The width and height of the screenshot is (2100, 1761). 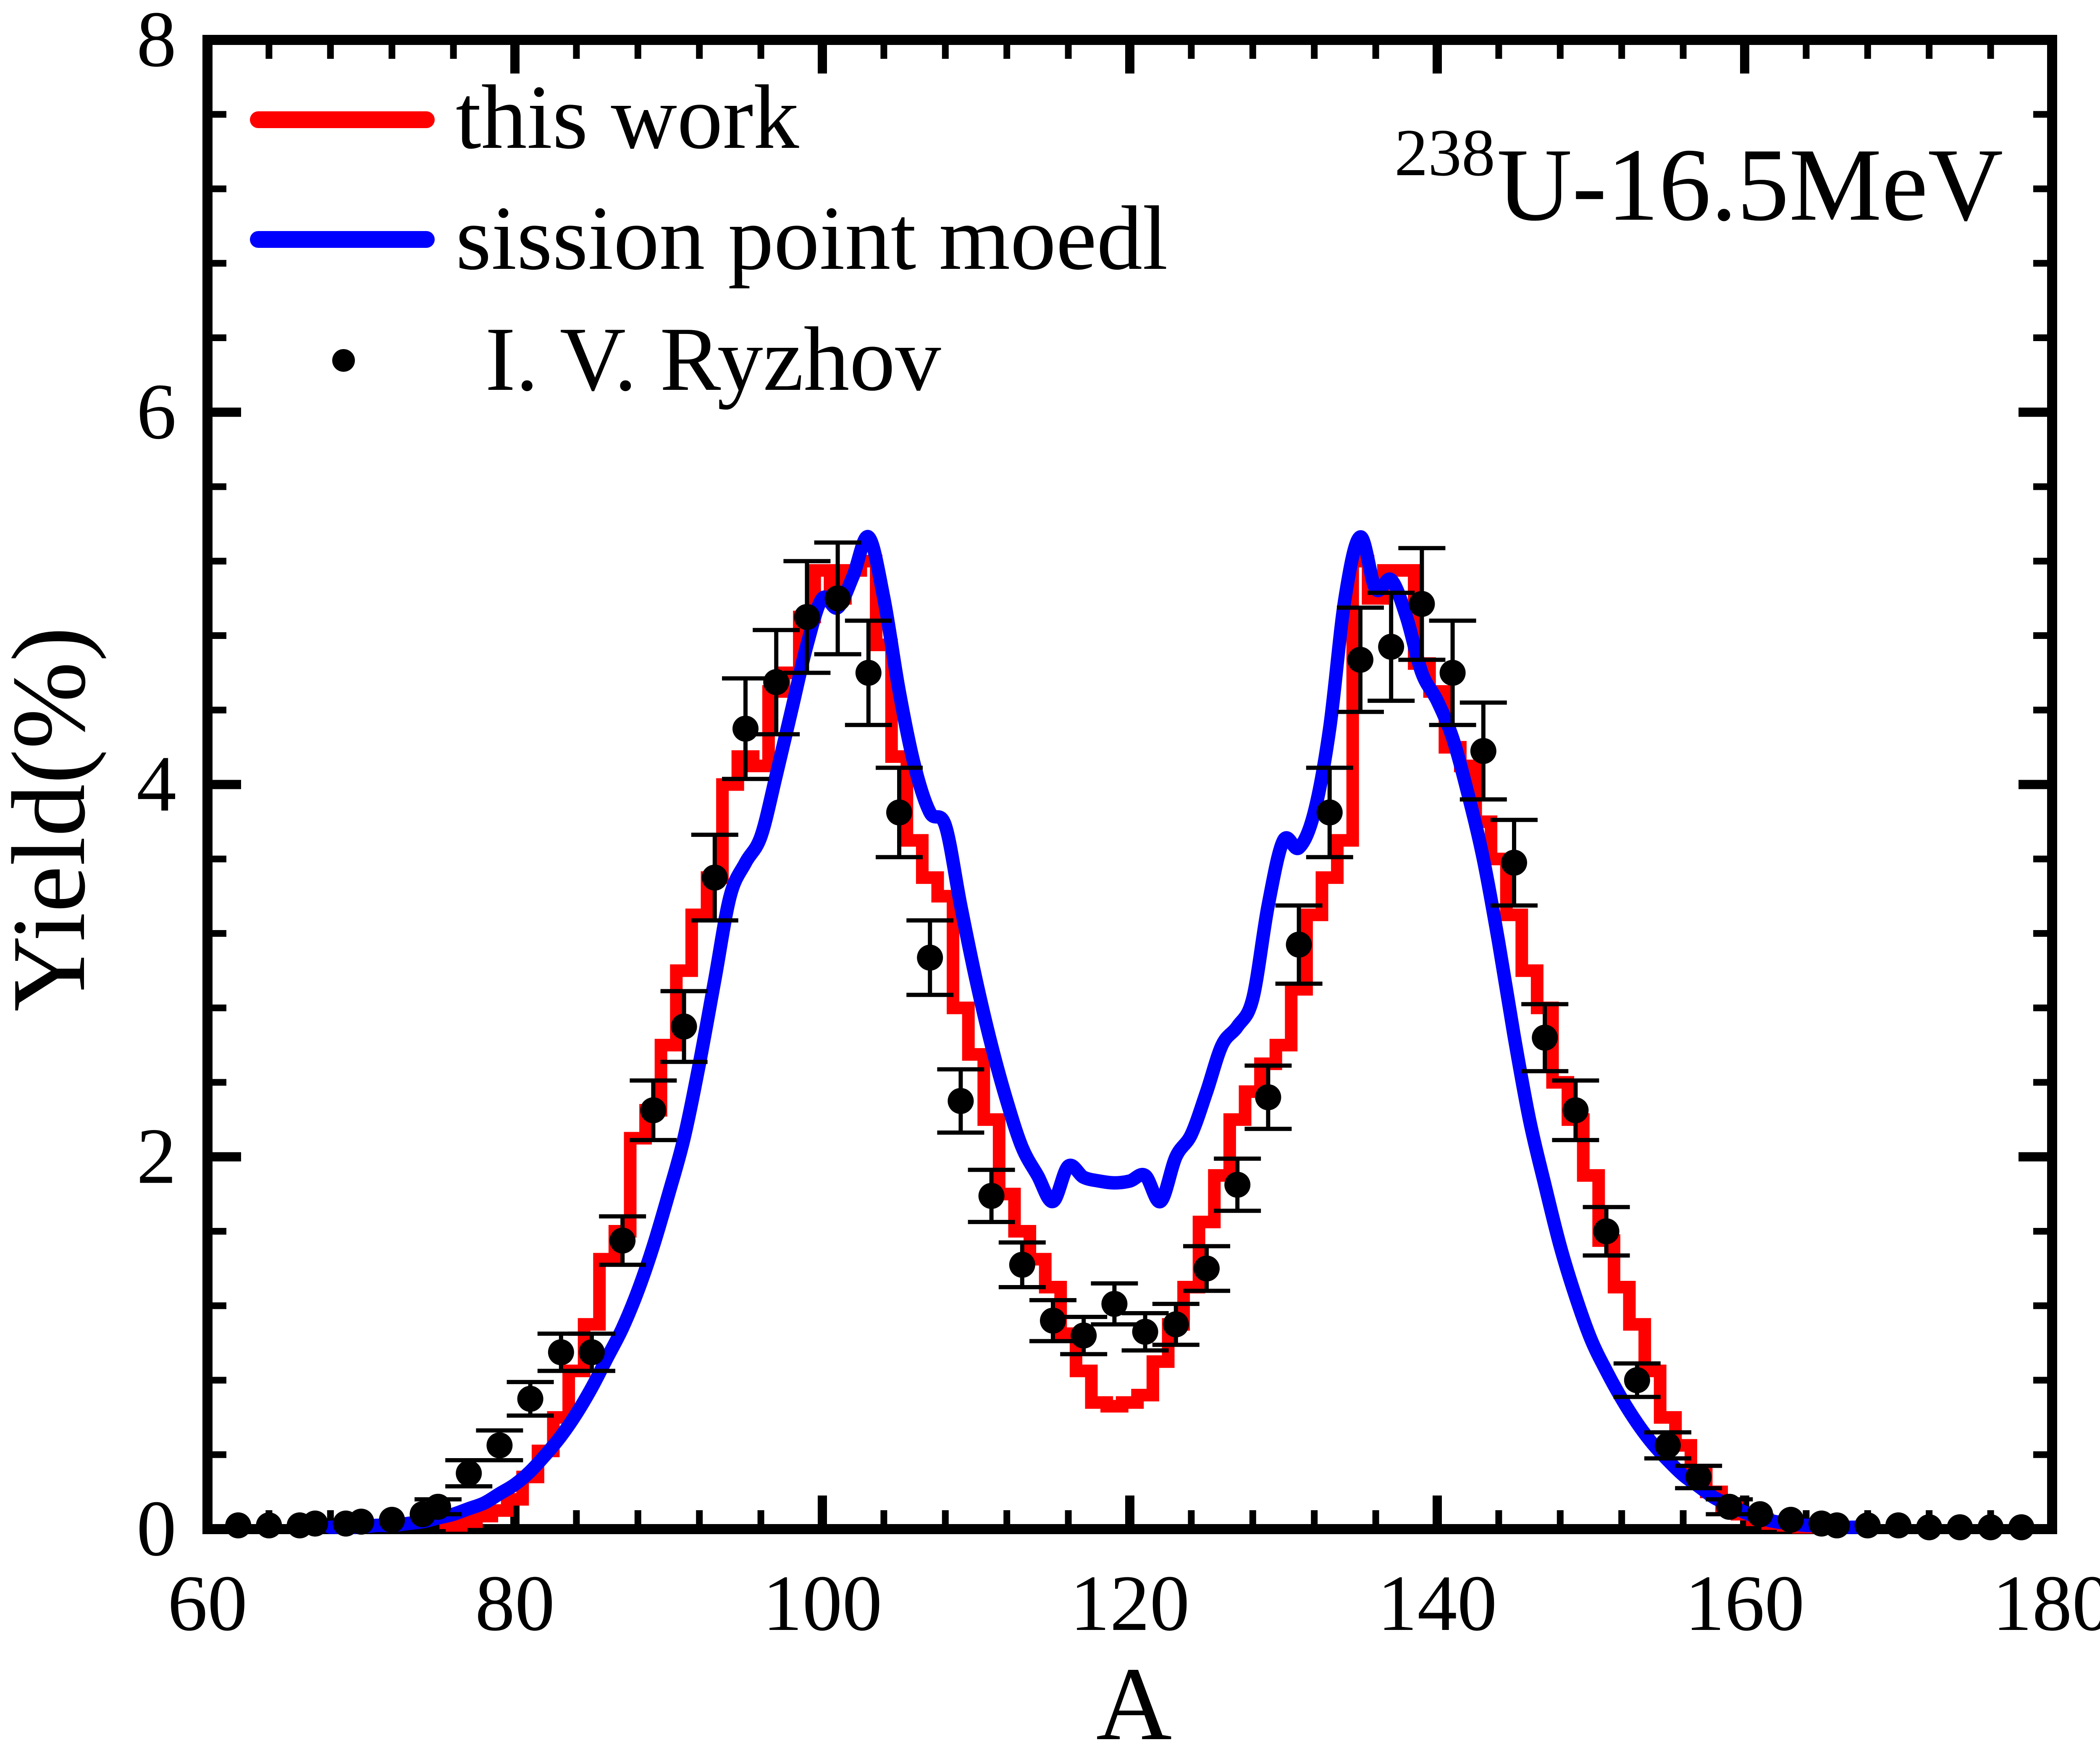 I want to click on x-tick-label: 60, so click(x=207, y=1604).